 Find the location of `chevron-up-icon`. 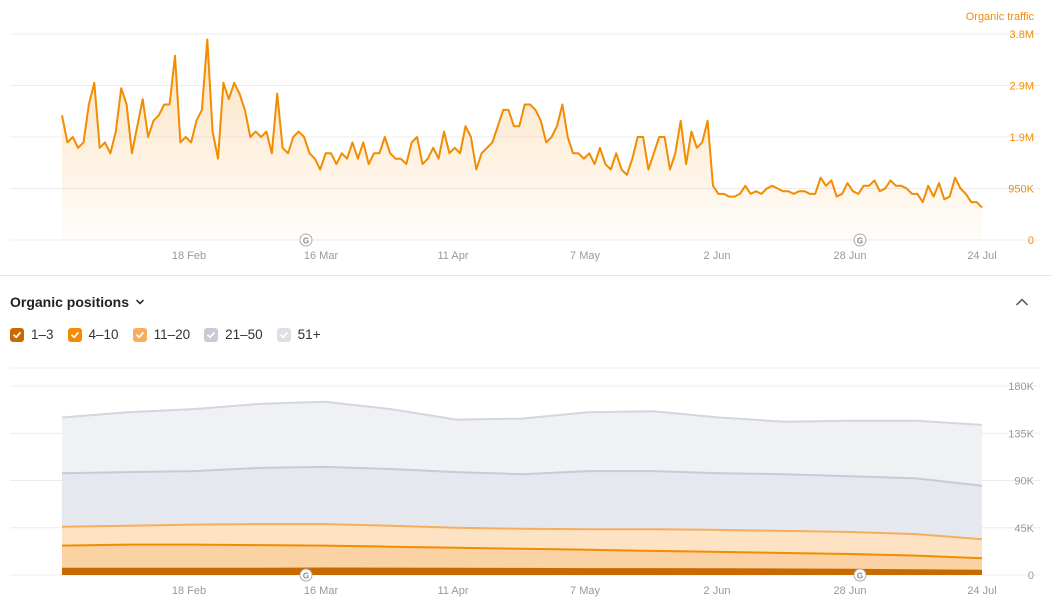

chevron-up-icon is located at coordinates (1022, 302).